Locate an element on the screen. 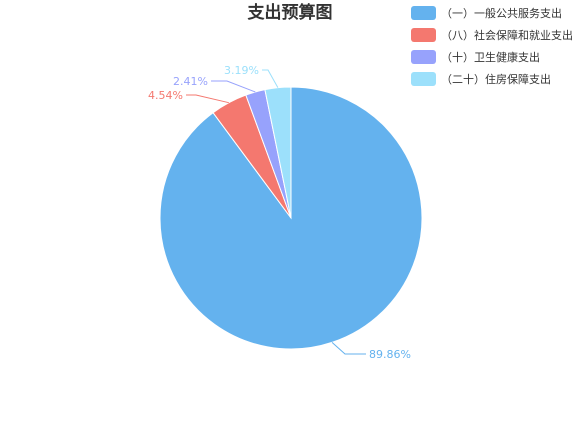  slice-percent-label: 2.41% is located at coordinates (190, 81).